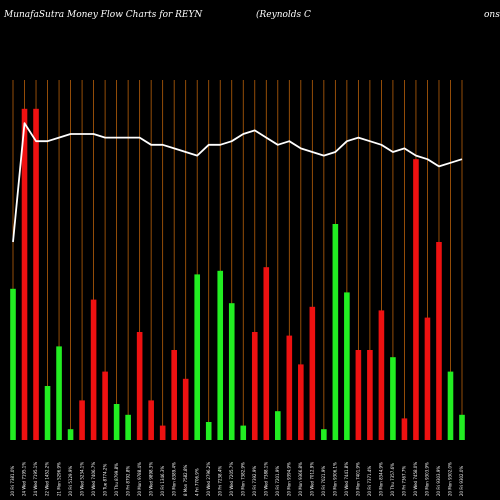  Describe the element at coordinates (208, 479) in the screenshot. I see `x-tick-label: 20 Wed 2796.2%` at that location.